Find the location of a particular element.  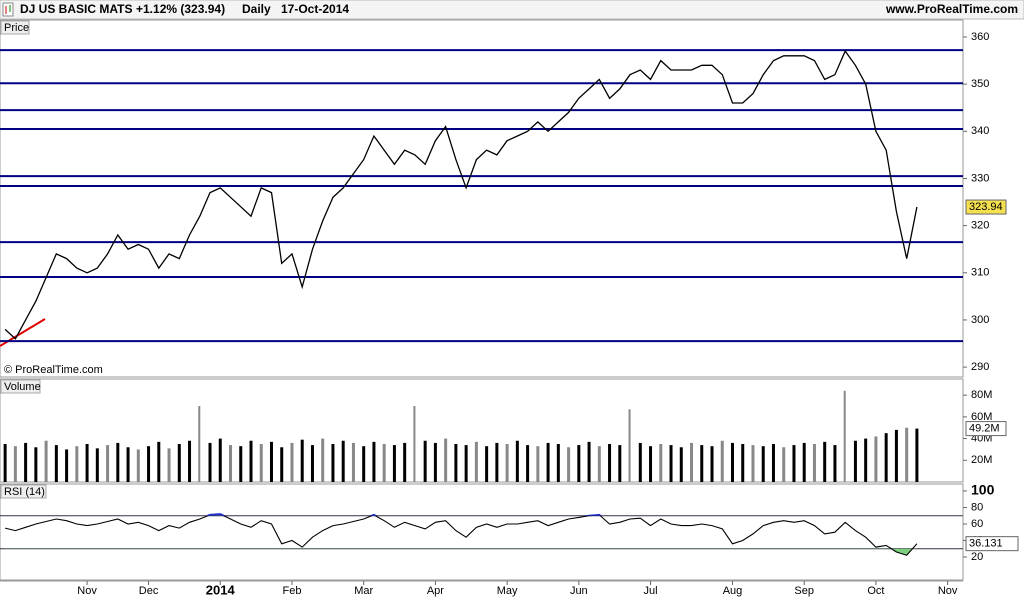

x-tick-label: Apr is located at coordinates (435, 591).